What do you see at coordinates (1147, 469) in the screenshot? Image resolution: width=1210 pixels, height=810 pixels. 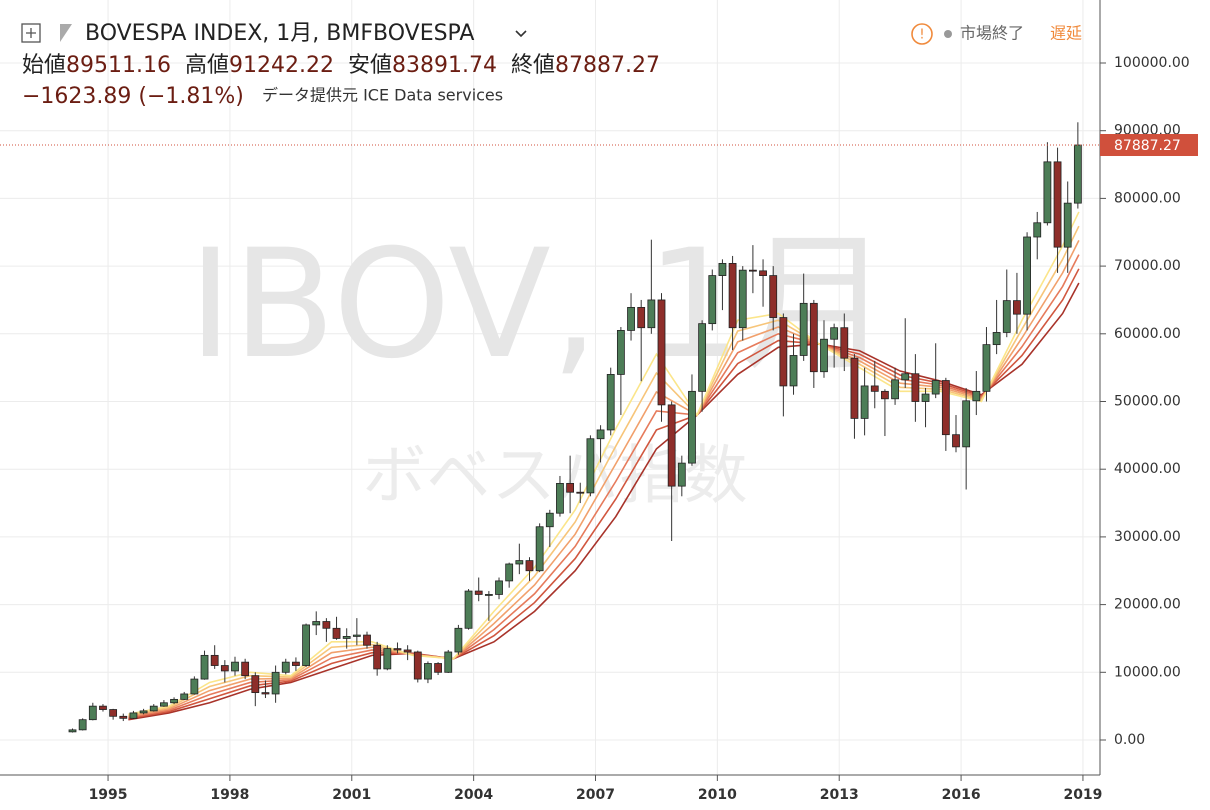 I see `y-tick-label: 40000.00` at bounding box center [1147, 469].